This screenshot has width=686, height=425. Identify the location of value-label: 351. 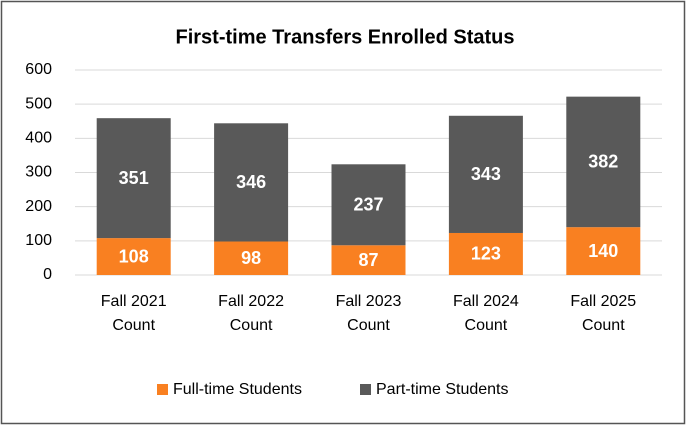
(134, 178).